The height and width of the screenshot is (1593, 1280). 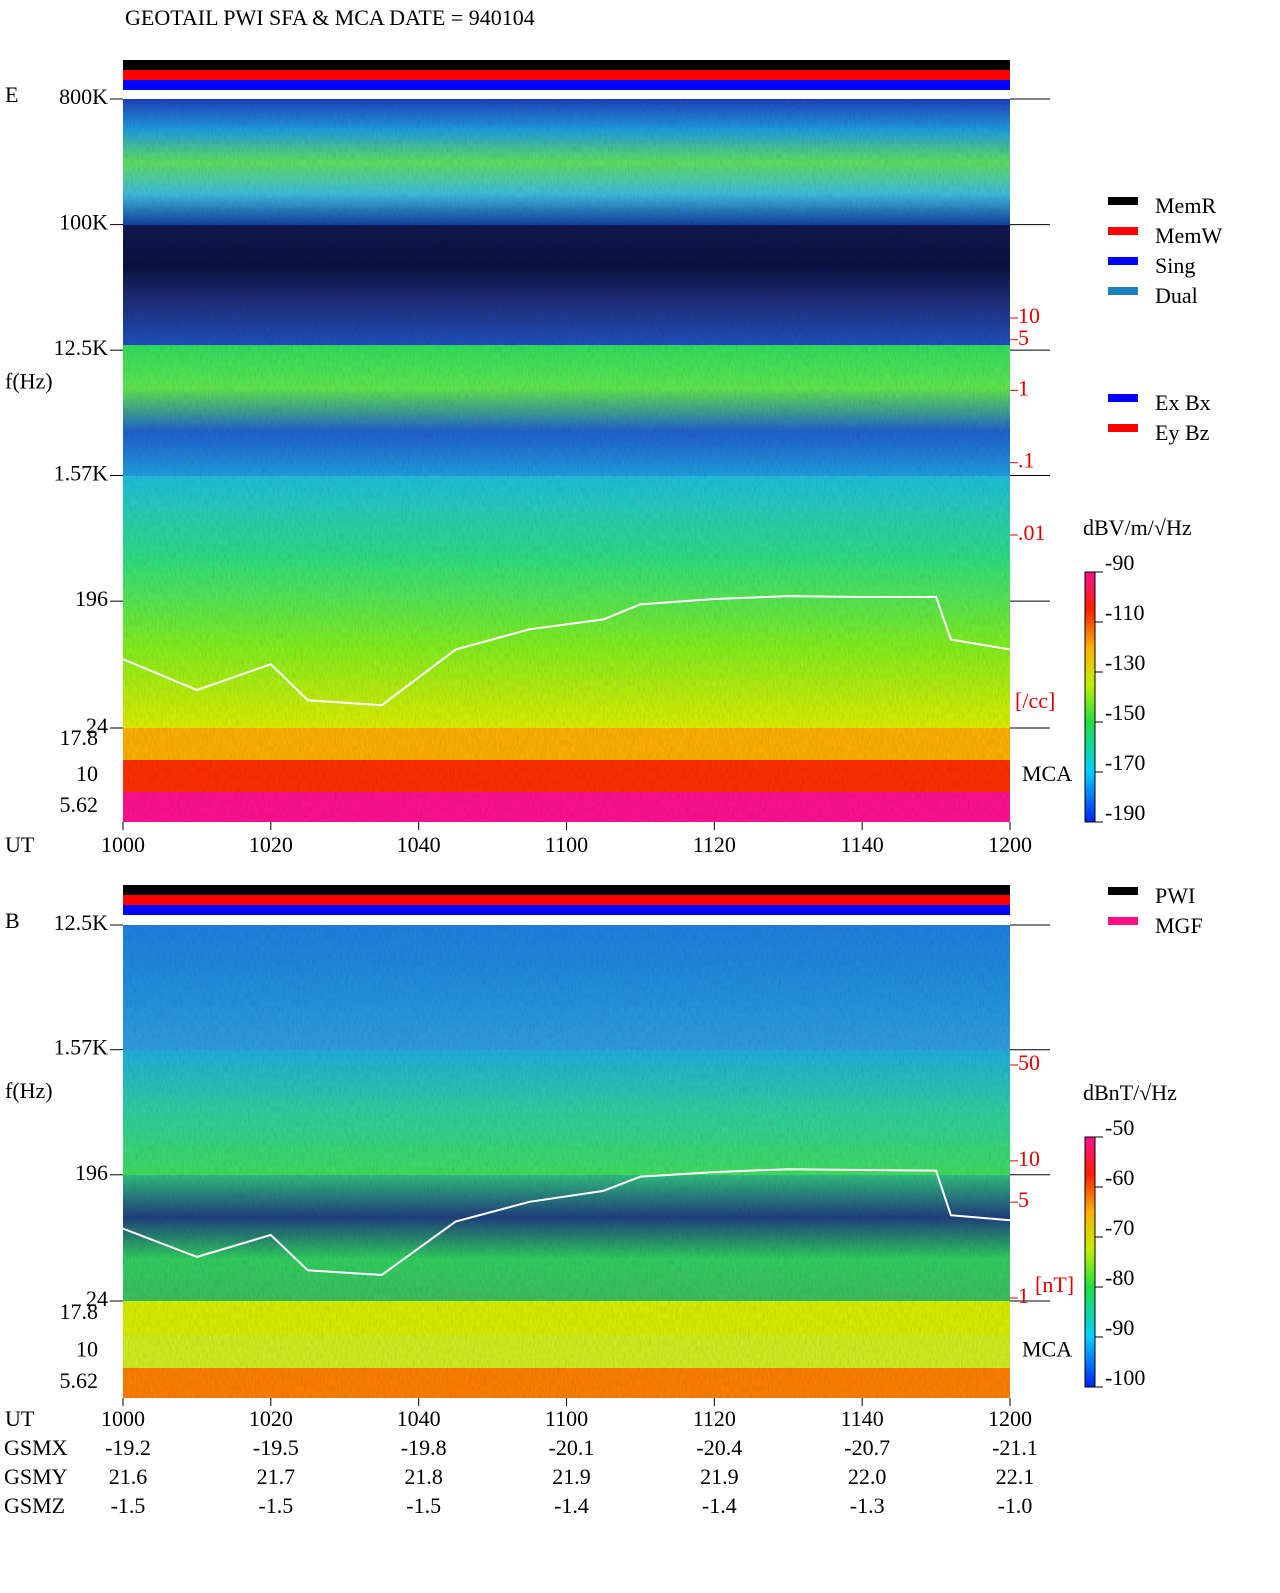 What do you see at coordinates (1130, 1092) in the screenshot?
I see `colorbar-label: dBnT/√Hz` at bounding box center [1130, 1092].